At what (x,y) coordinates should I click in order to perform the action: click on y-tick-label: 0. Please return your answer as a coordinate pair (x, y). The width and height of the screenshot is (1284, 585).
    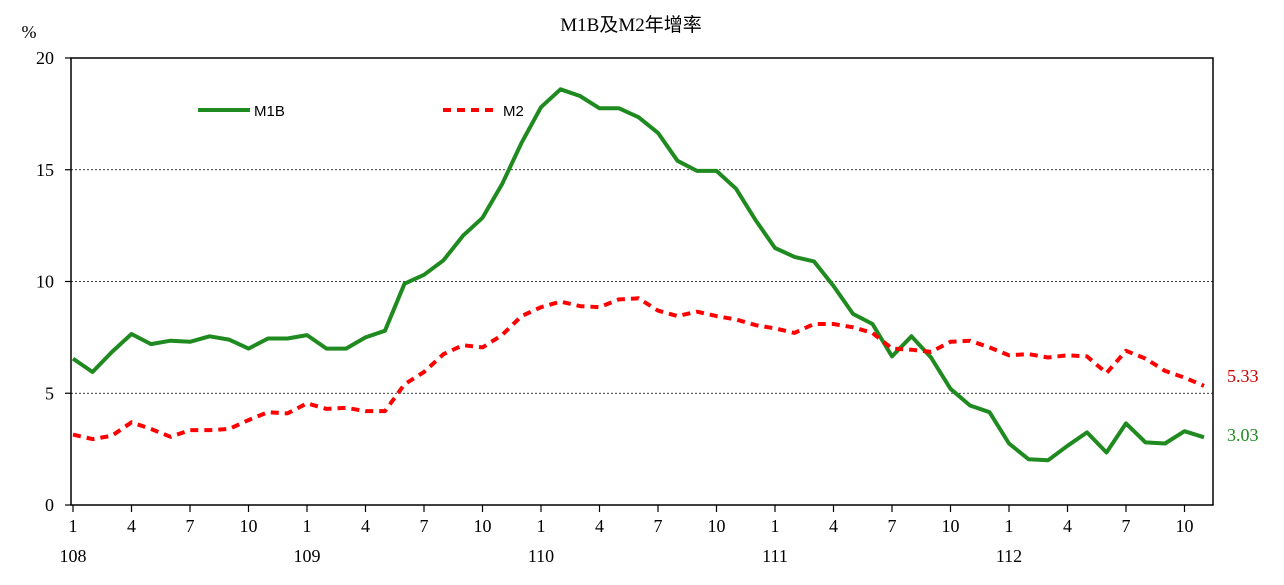
    Looking at the image, I should click on (49, 505).